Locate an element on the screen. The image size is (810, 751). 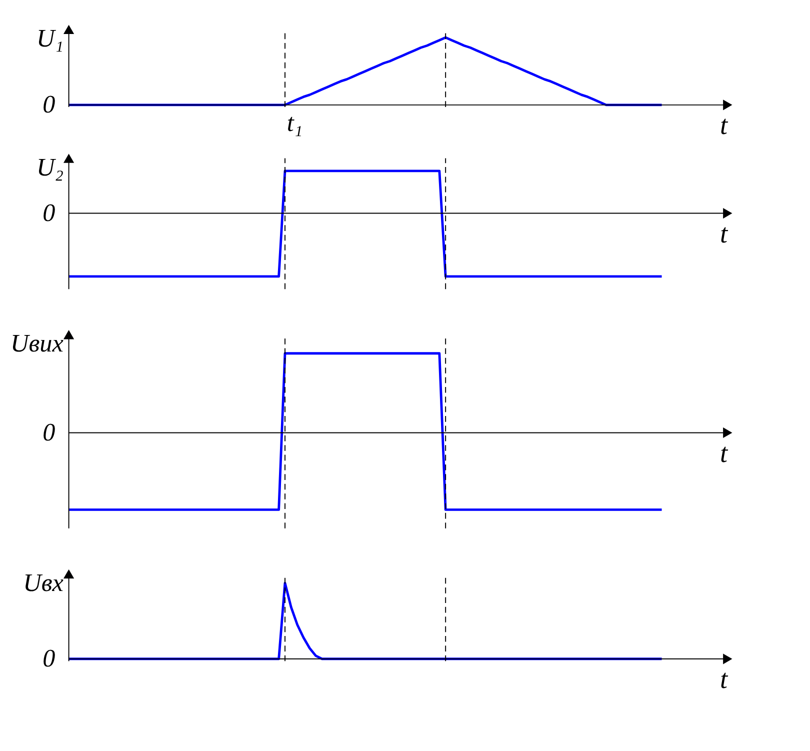
y-axis-title: U₁ is located at coordinates (50, 38).